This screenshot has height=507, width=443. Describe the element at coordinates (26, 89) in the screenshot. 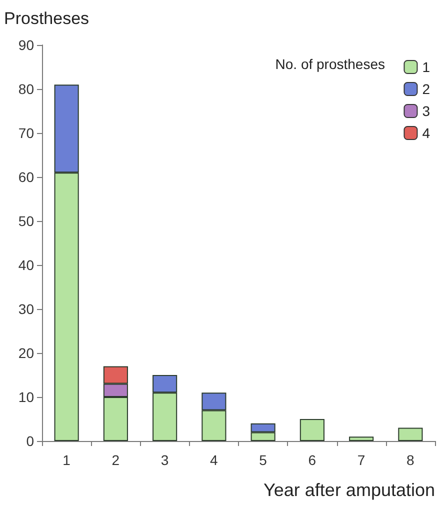

I see `y-tick-label: 80` at that location.